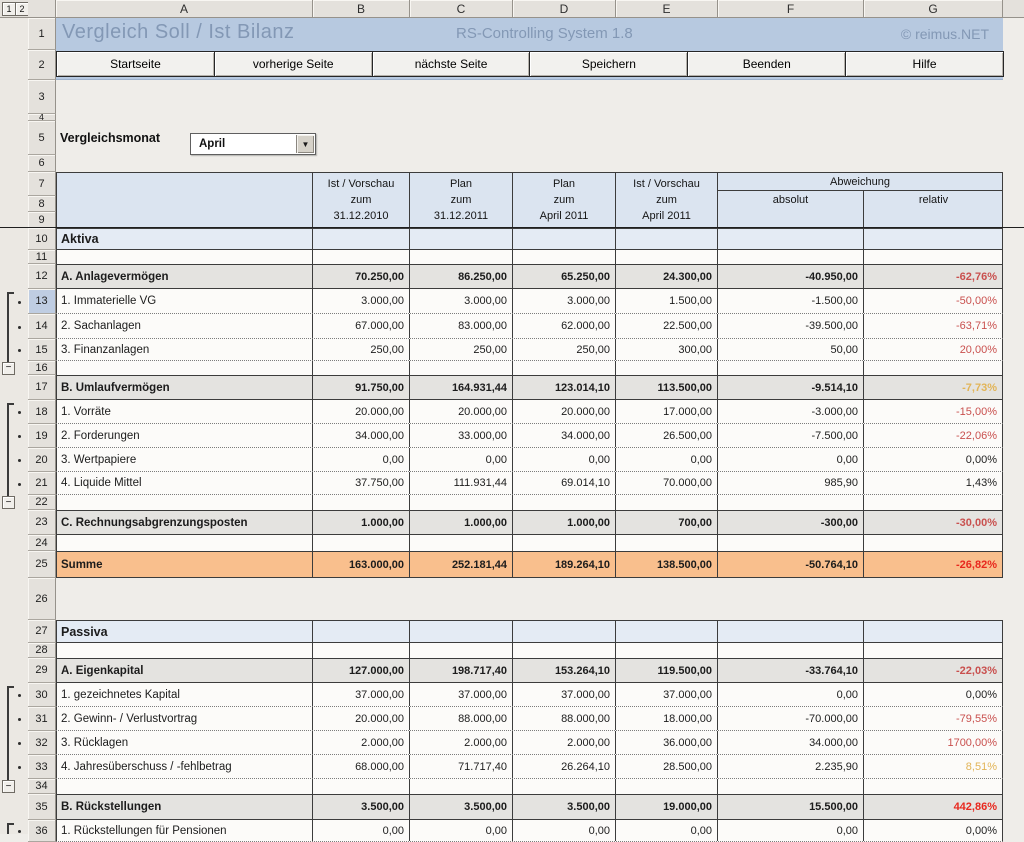 This screenshot has height=842, width=1024. What do you see at coordinates (42, 502) in the screenshot?
I see `row-header-22: 22` at bounding box center [42, 502].